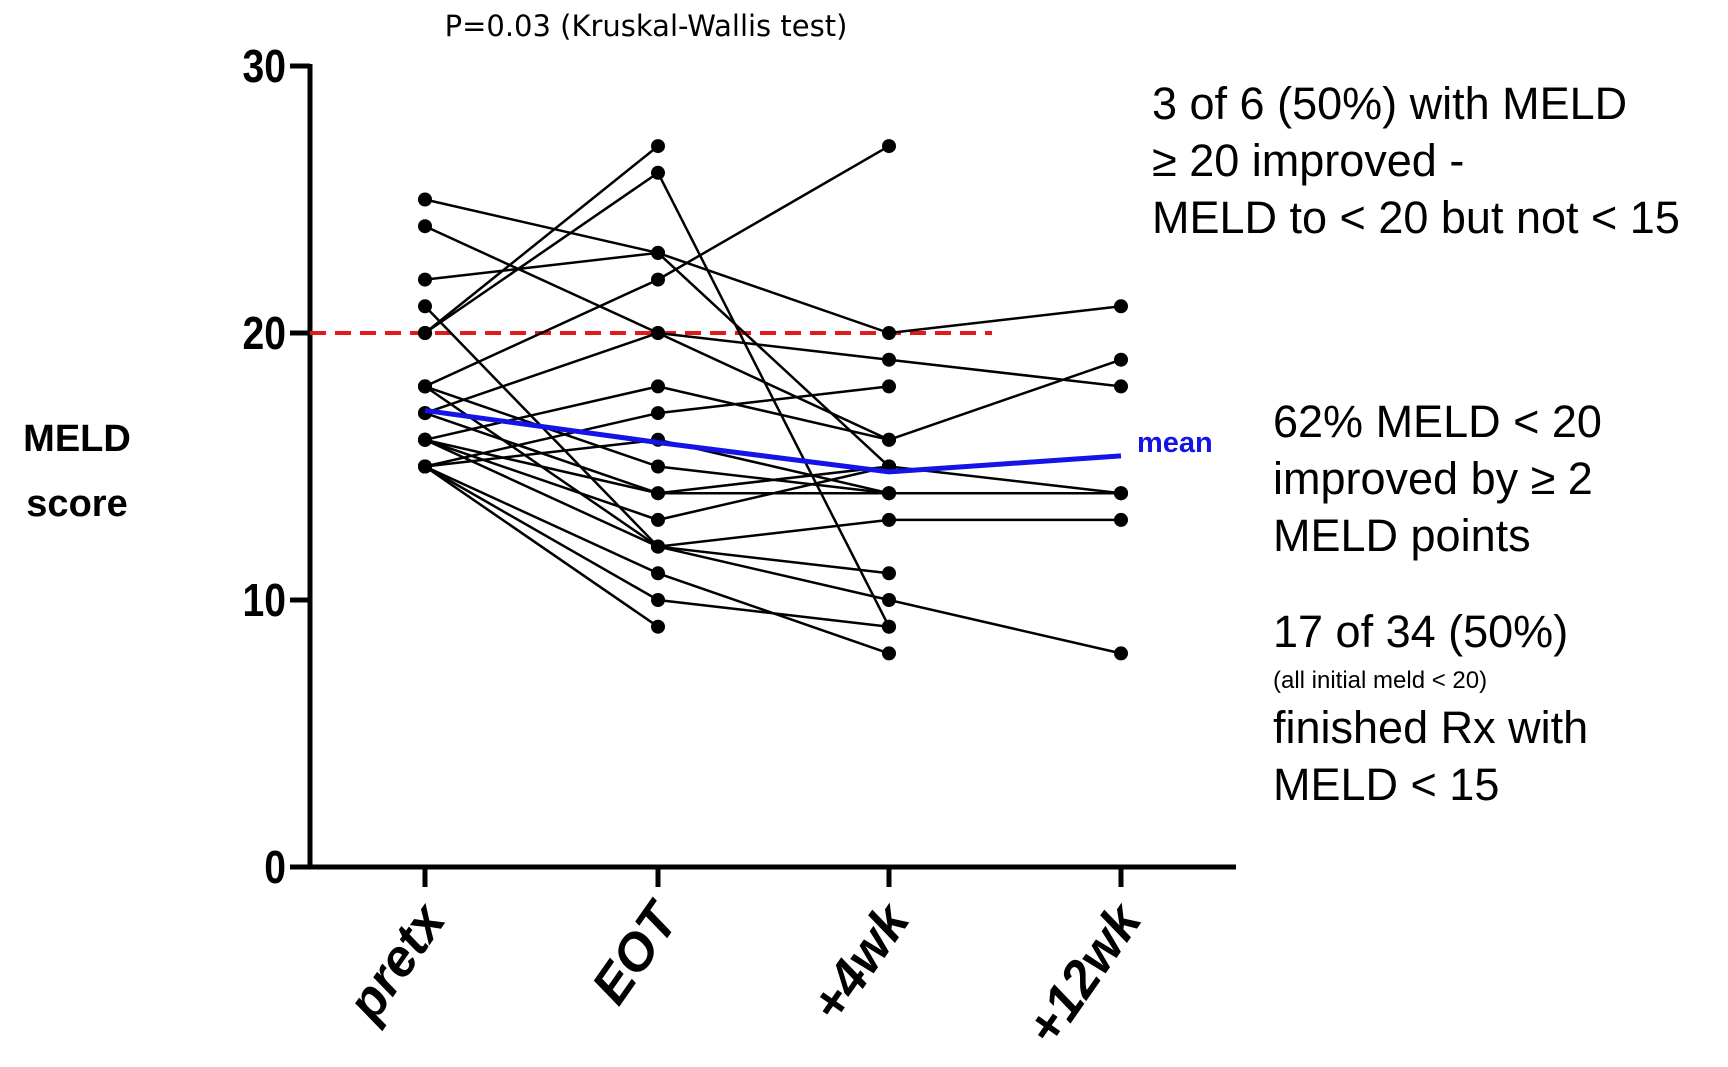 The height and width of the screenshot is (1067, 1728). Describe the element at coordinates (264, 67) in the screenshot. I see `y-tick-label: 30` at that location.